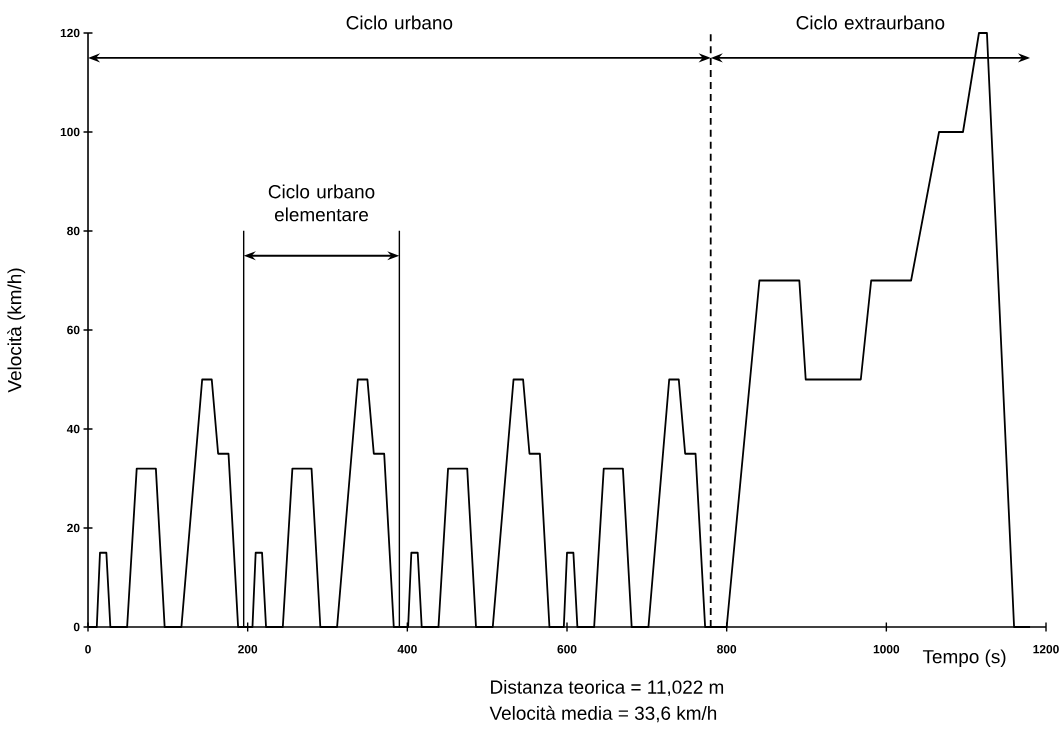 Image resolution: width=1064 pixels, height=744 pixels. What do you see at coordinates (70, 33) in the screenshot?
I see `y-tick-label: 120` at bounding box center [70, 33].